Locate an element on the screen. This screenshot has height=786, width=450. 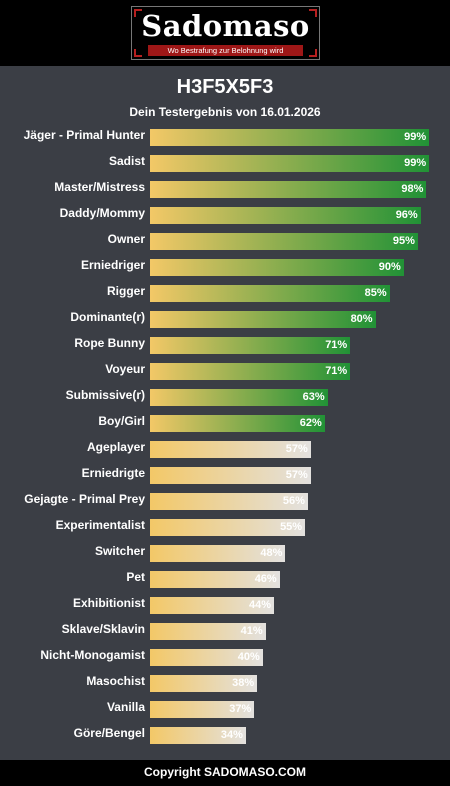
bar-row: Experimentalist 55% is located at coordinates (225, 527).